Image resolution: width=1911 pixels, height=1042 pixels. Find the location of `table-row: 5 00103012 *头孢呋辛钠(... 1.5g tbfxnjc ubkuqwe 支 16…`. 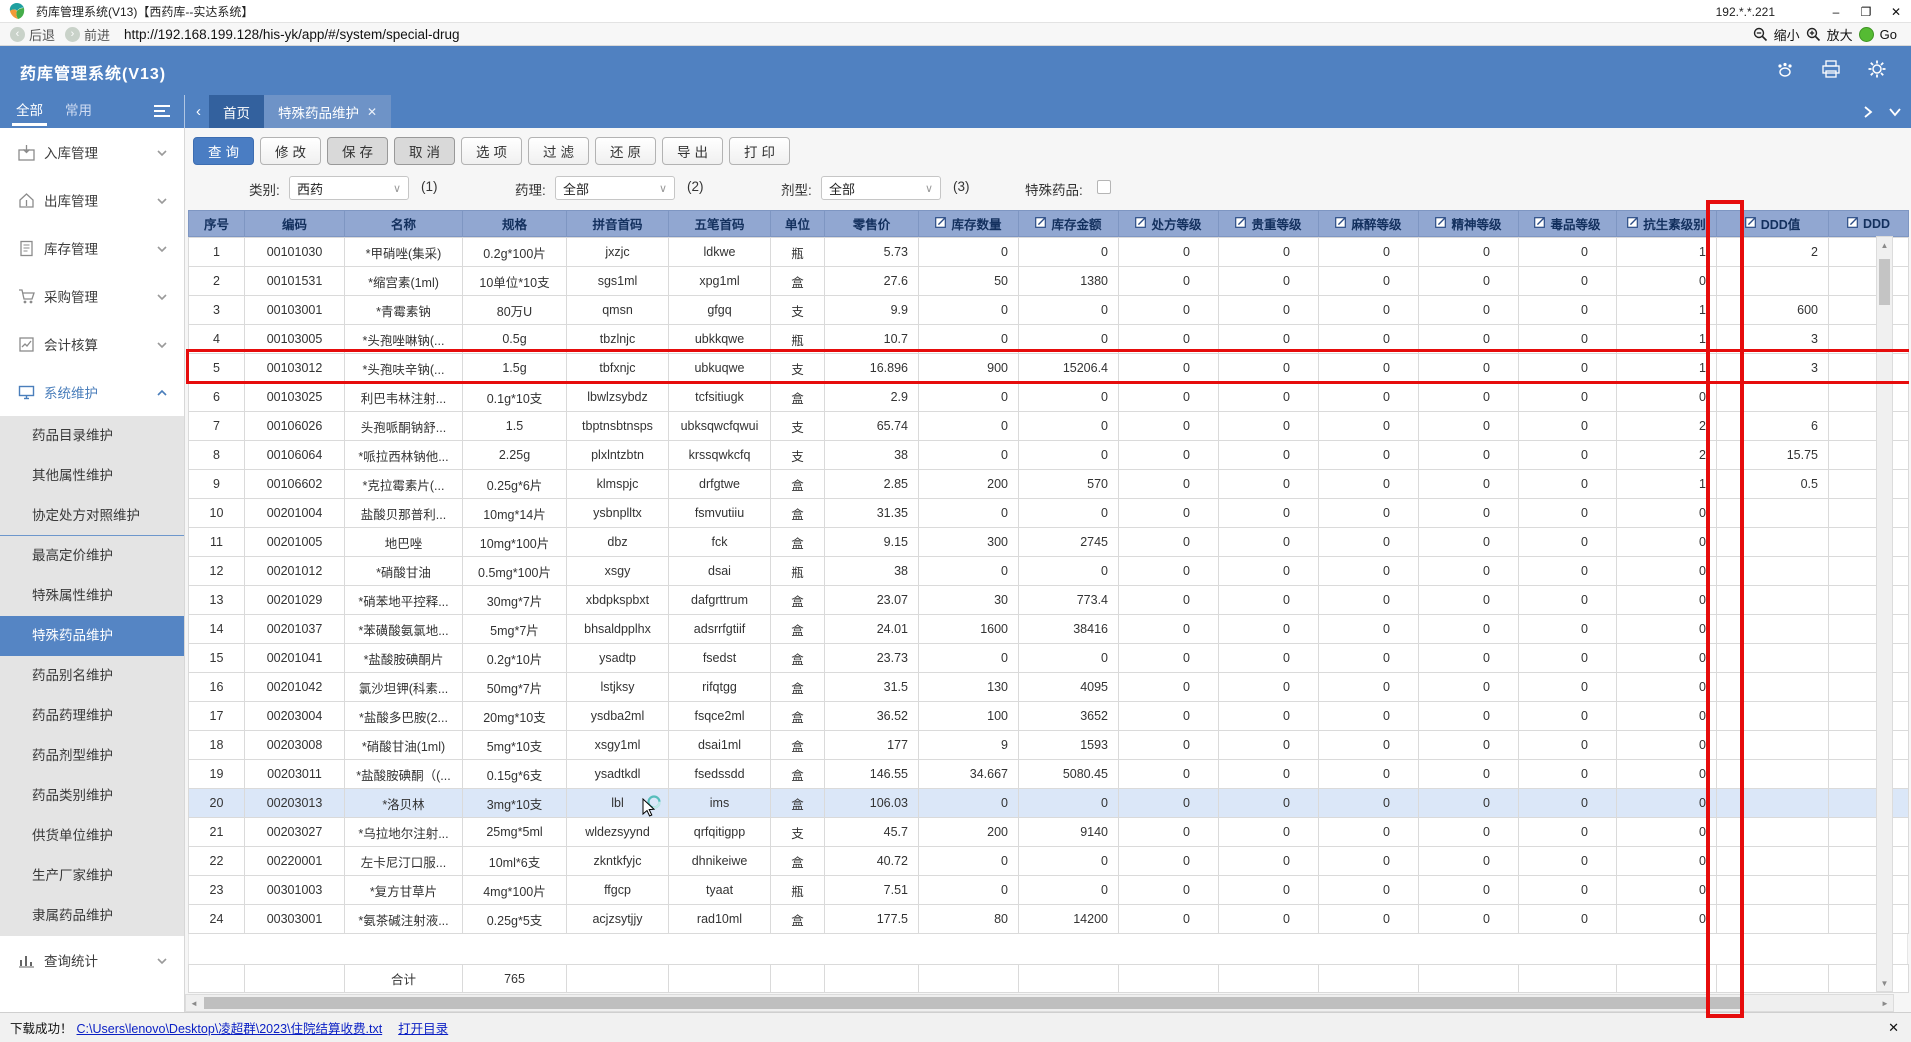

table-row: 5 00103012 *头孢呋辛钠(... 1.5g tbfxnjc ubkuqwe 支 16… is located at coordinates (1048, 368).